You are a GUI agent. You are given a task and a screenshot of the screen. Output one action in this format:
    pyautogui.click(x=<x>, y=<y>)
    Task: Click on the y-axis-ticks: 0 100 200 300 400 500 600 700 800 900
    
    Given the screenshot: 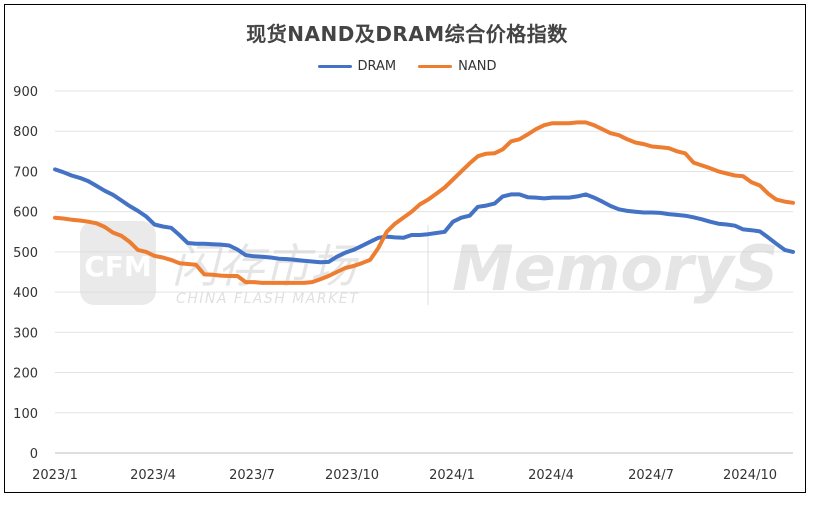 What is the action you would take?
    pyautogui.click(x=25, y=273)
    